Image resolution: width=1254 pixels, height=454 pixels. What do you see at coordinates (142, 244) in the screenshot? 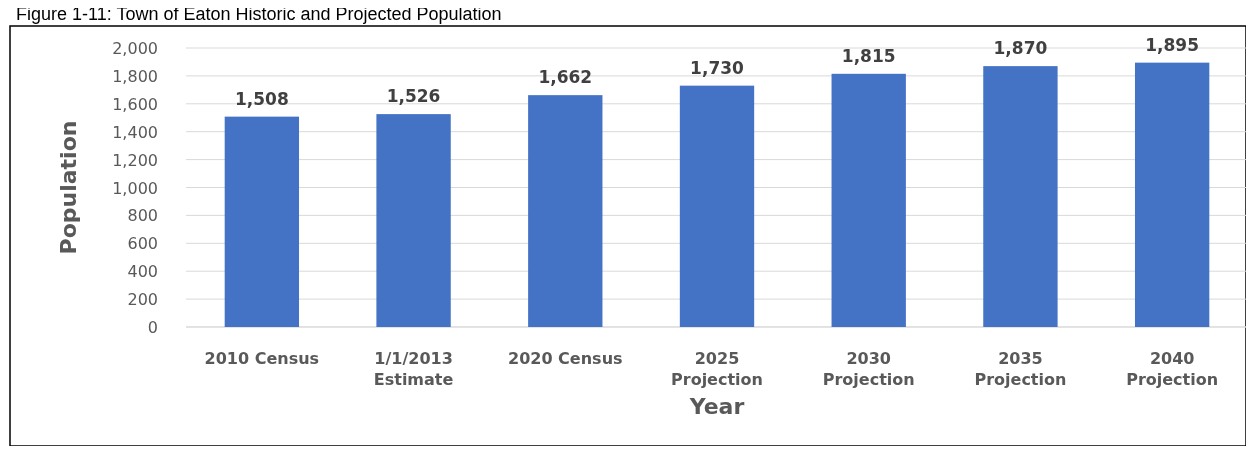
I see `y-tick-label: 600` at bounding box center [142, 244].